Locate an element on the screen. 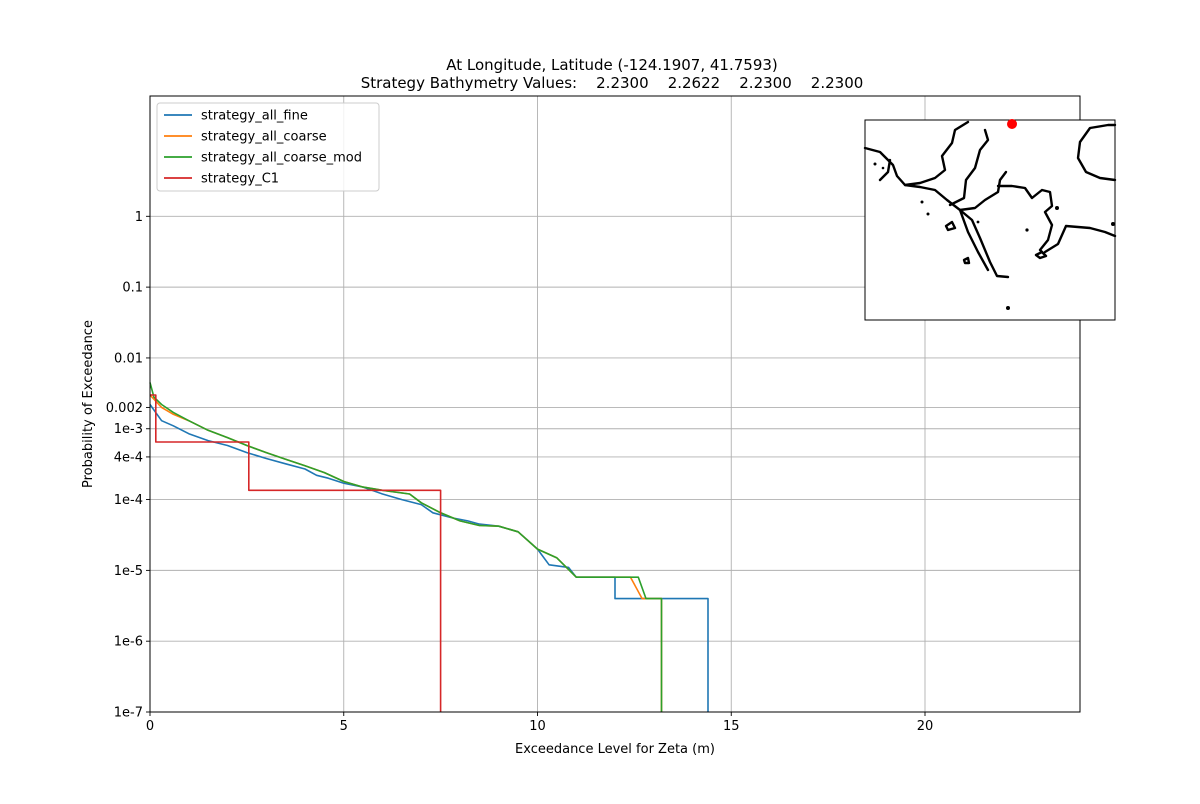 This screenshot has height=804, width=1200. y-tick-label: 1e-6 is located at coordinates (128, 642).